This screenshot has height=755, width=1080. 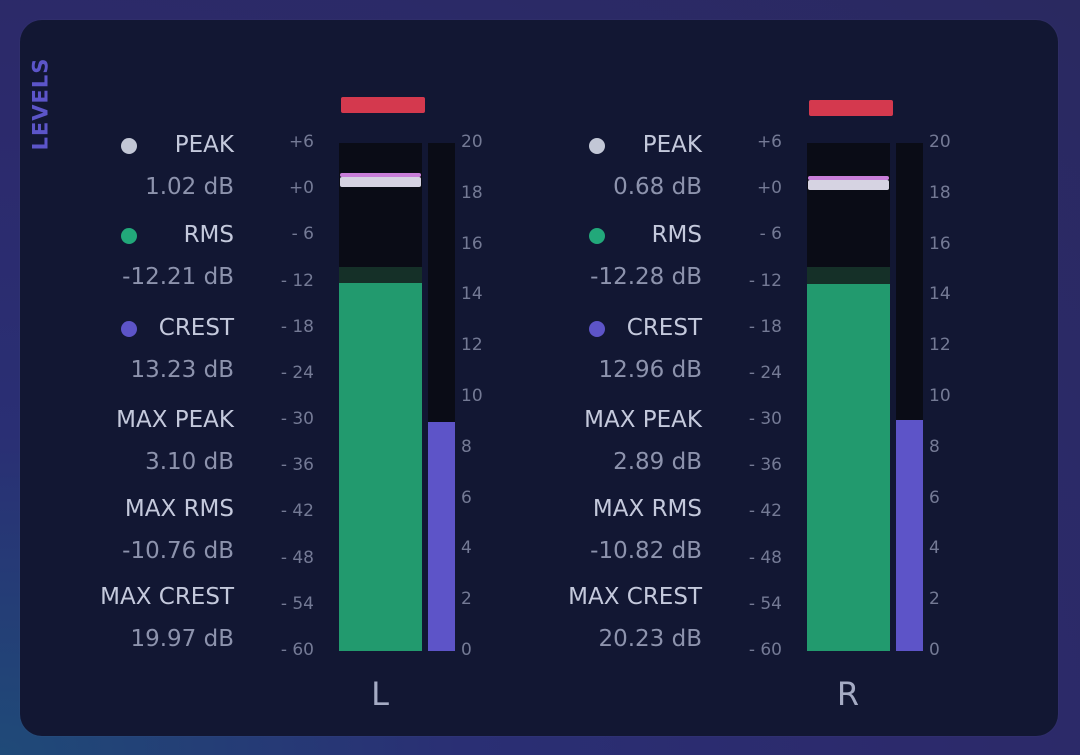 I want to click on stat-value-max-crest-l: 19.97 dB, so click(x=182, y=639).